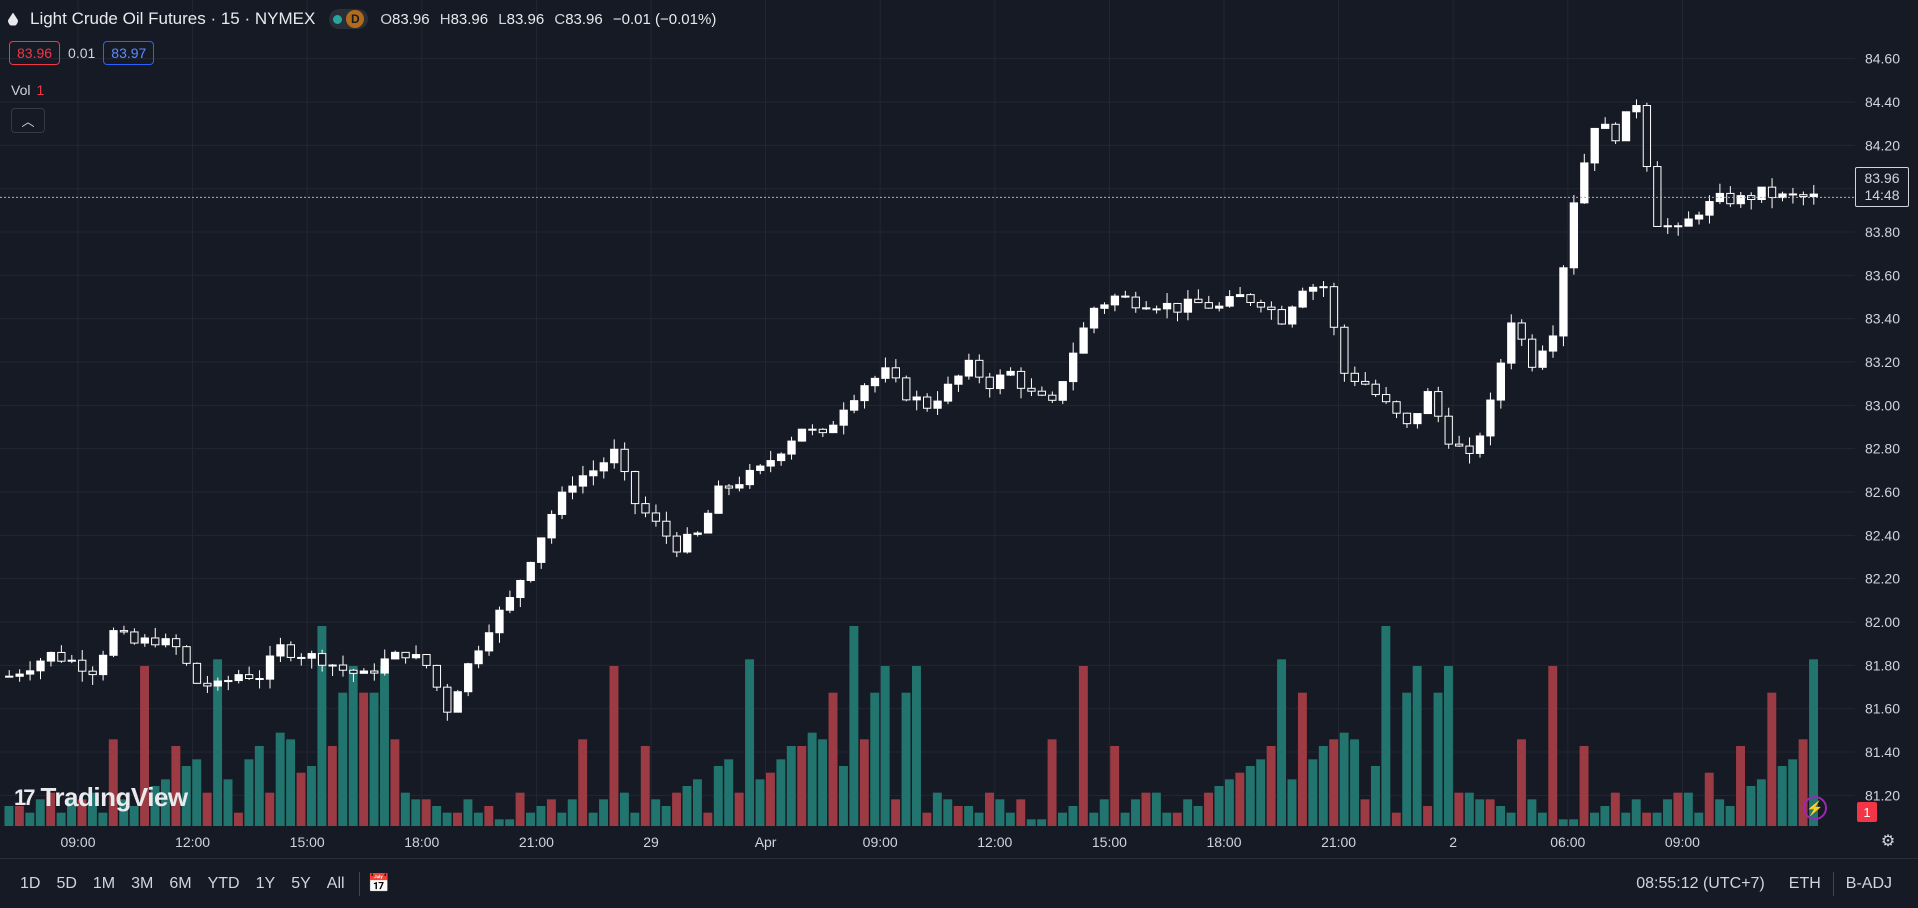  What do you see at coordinates (173, 18) in the screenshot?
I see `symbol-title: Light Crude Oil Futures · 15 · NYMEX` at bounding box center [173, 18].